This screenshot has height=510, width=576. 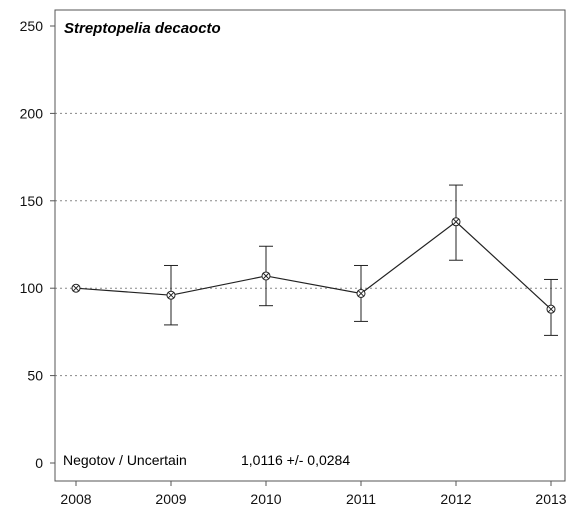 What do you see at coordinates (32, 113) in the screenshot?
I see `y-tick-label: 200` at bounding box center [32, 113].